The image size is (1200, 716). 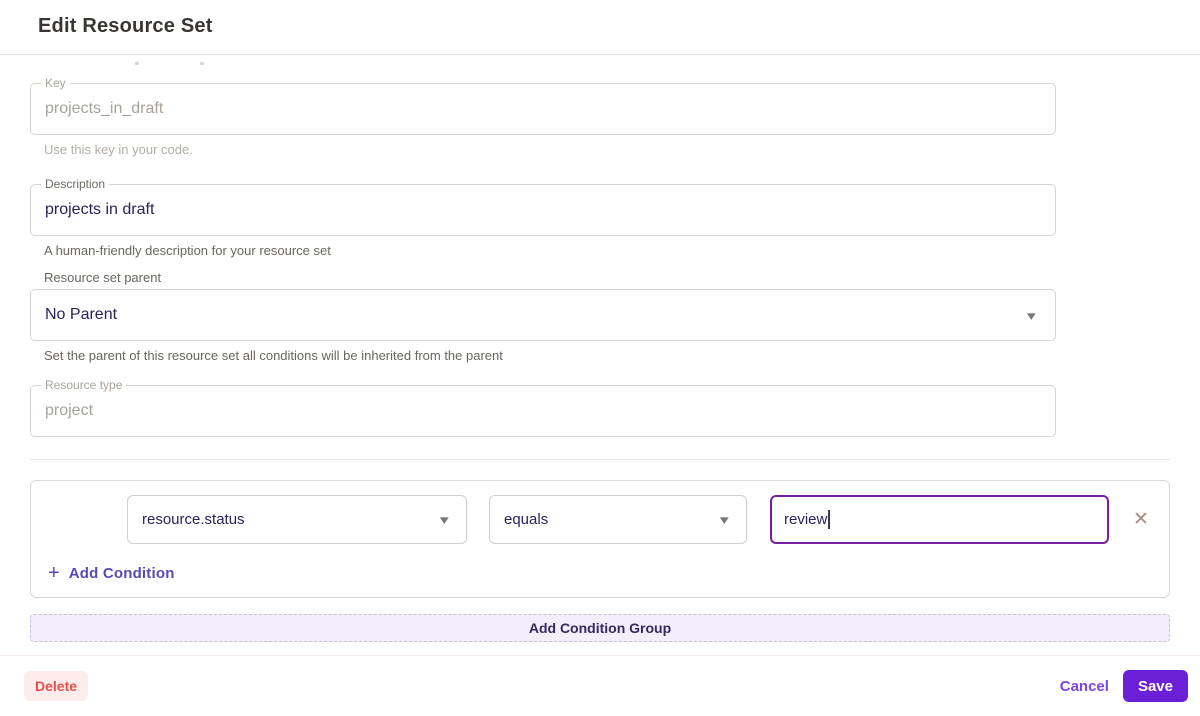 What do you see at coordinates (297, 519) in the screenshot?
I see `condition-field-select: resource.status ▾` at bounding box center [297, 519].